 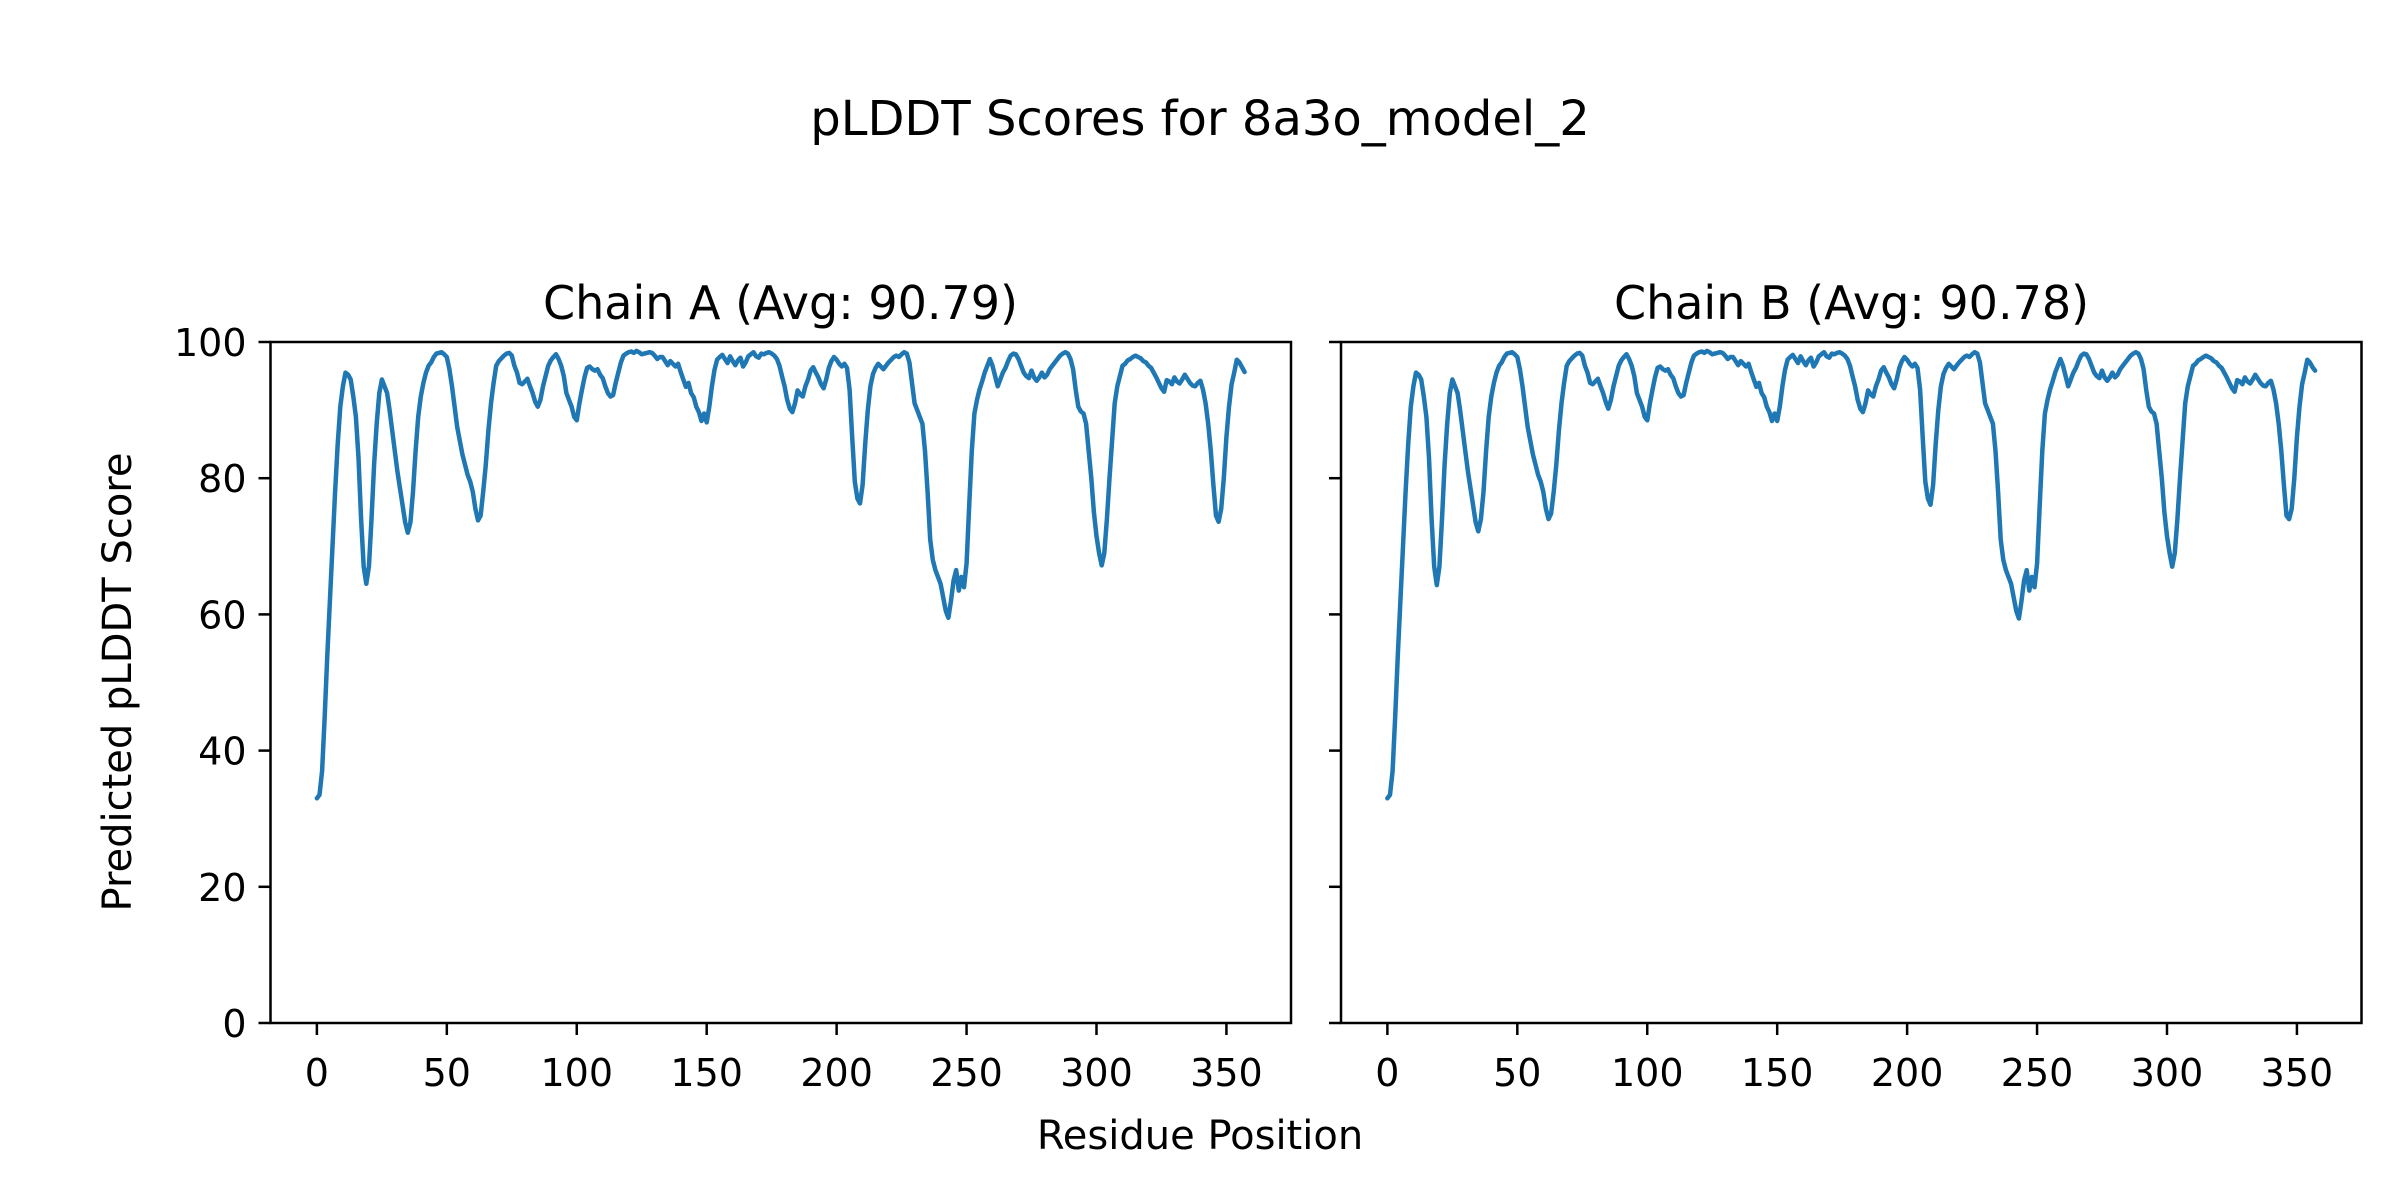 I want to click on chain-b-x-tick-label: 200, so click(x=1907, y=1073).